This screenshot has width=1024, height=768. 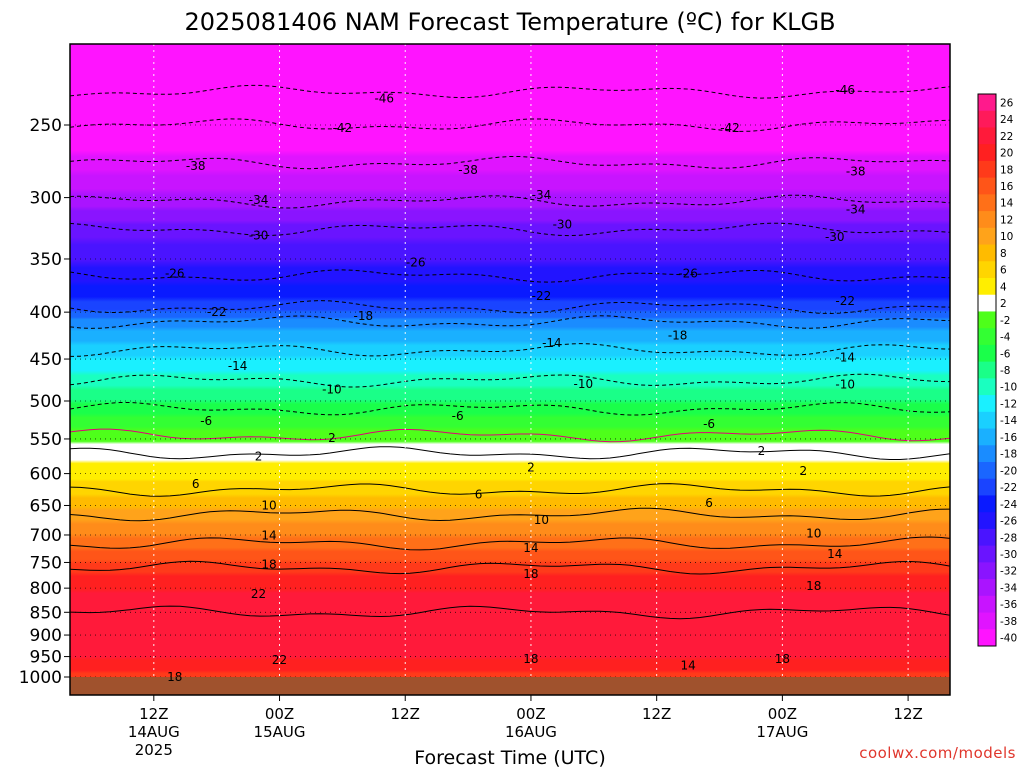 What do you see at coordinates (510, 163) in the screenshot?
I see `contour--38` at bounding box center [510, 163].